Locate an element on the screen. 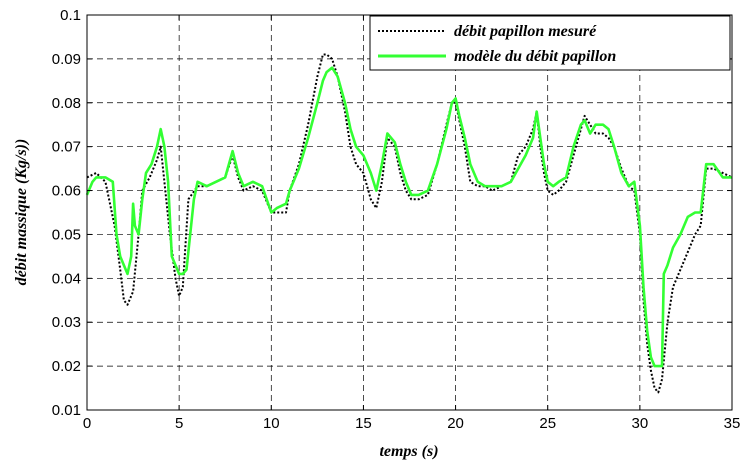  y-tick-label: 0.02 is located at coordinates (66, 366).